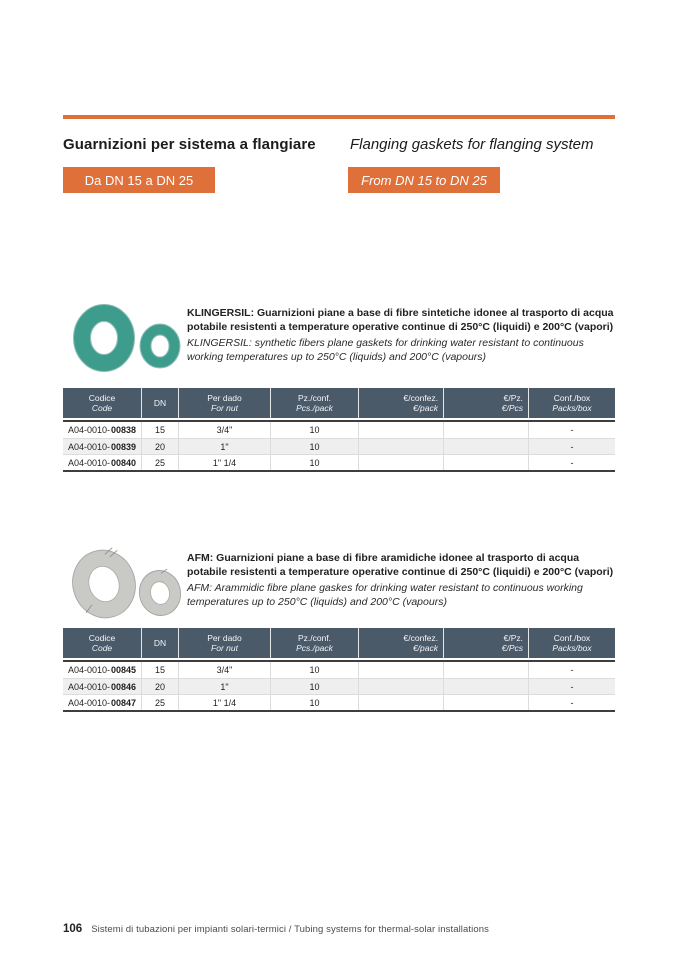 The height and width of the screenshot is (959, 678). I want to click on cell-code: A04-0010- 00840, so click(102, 462).